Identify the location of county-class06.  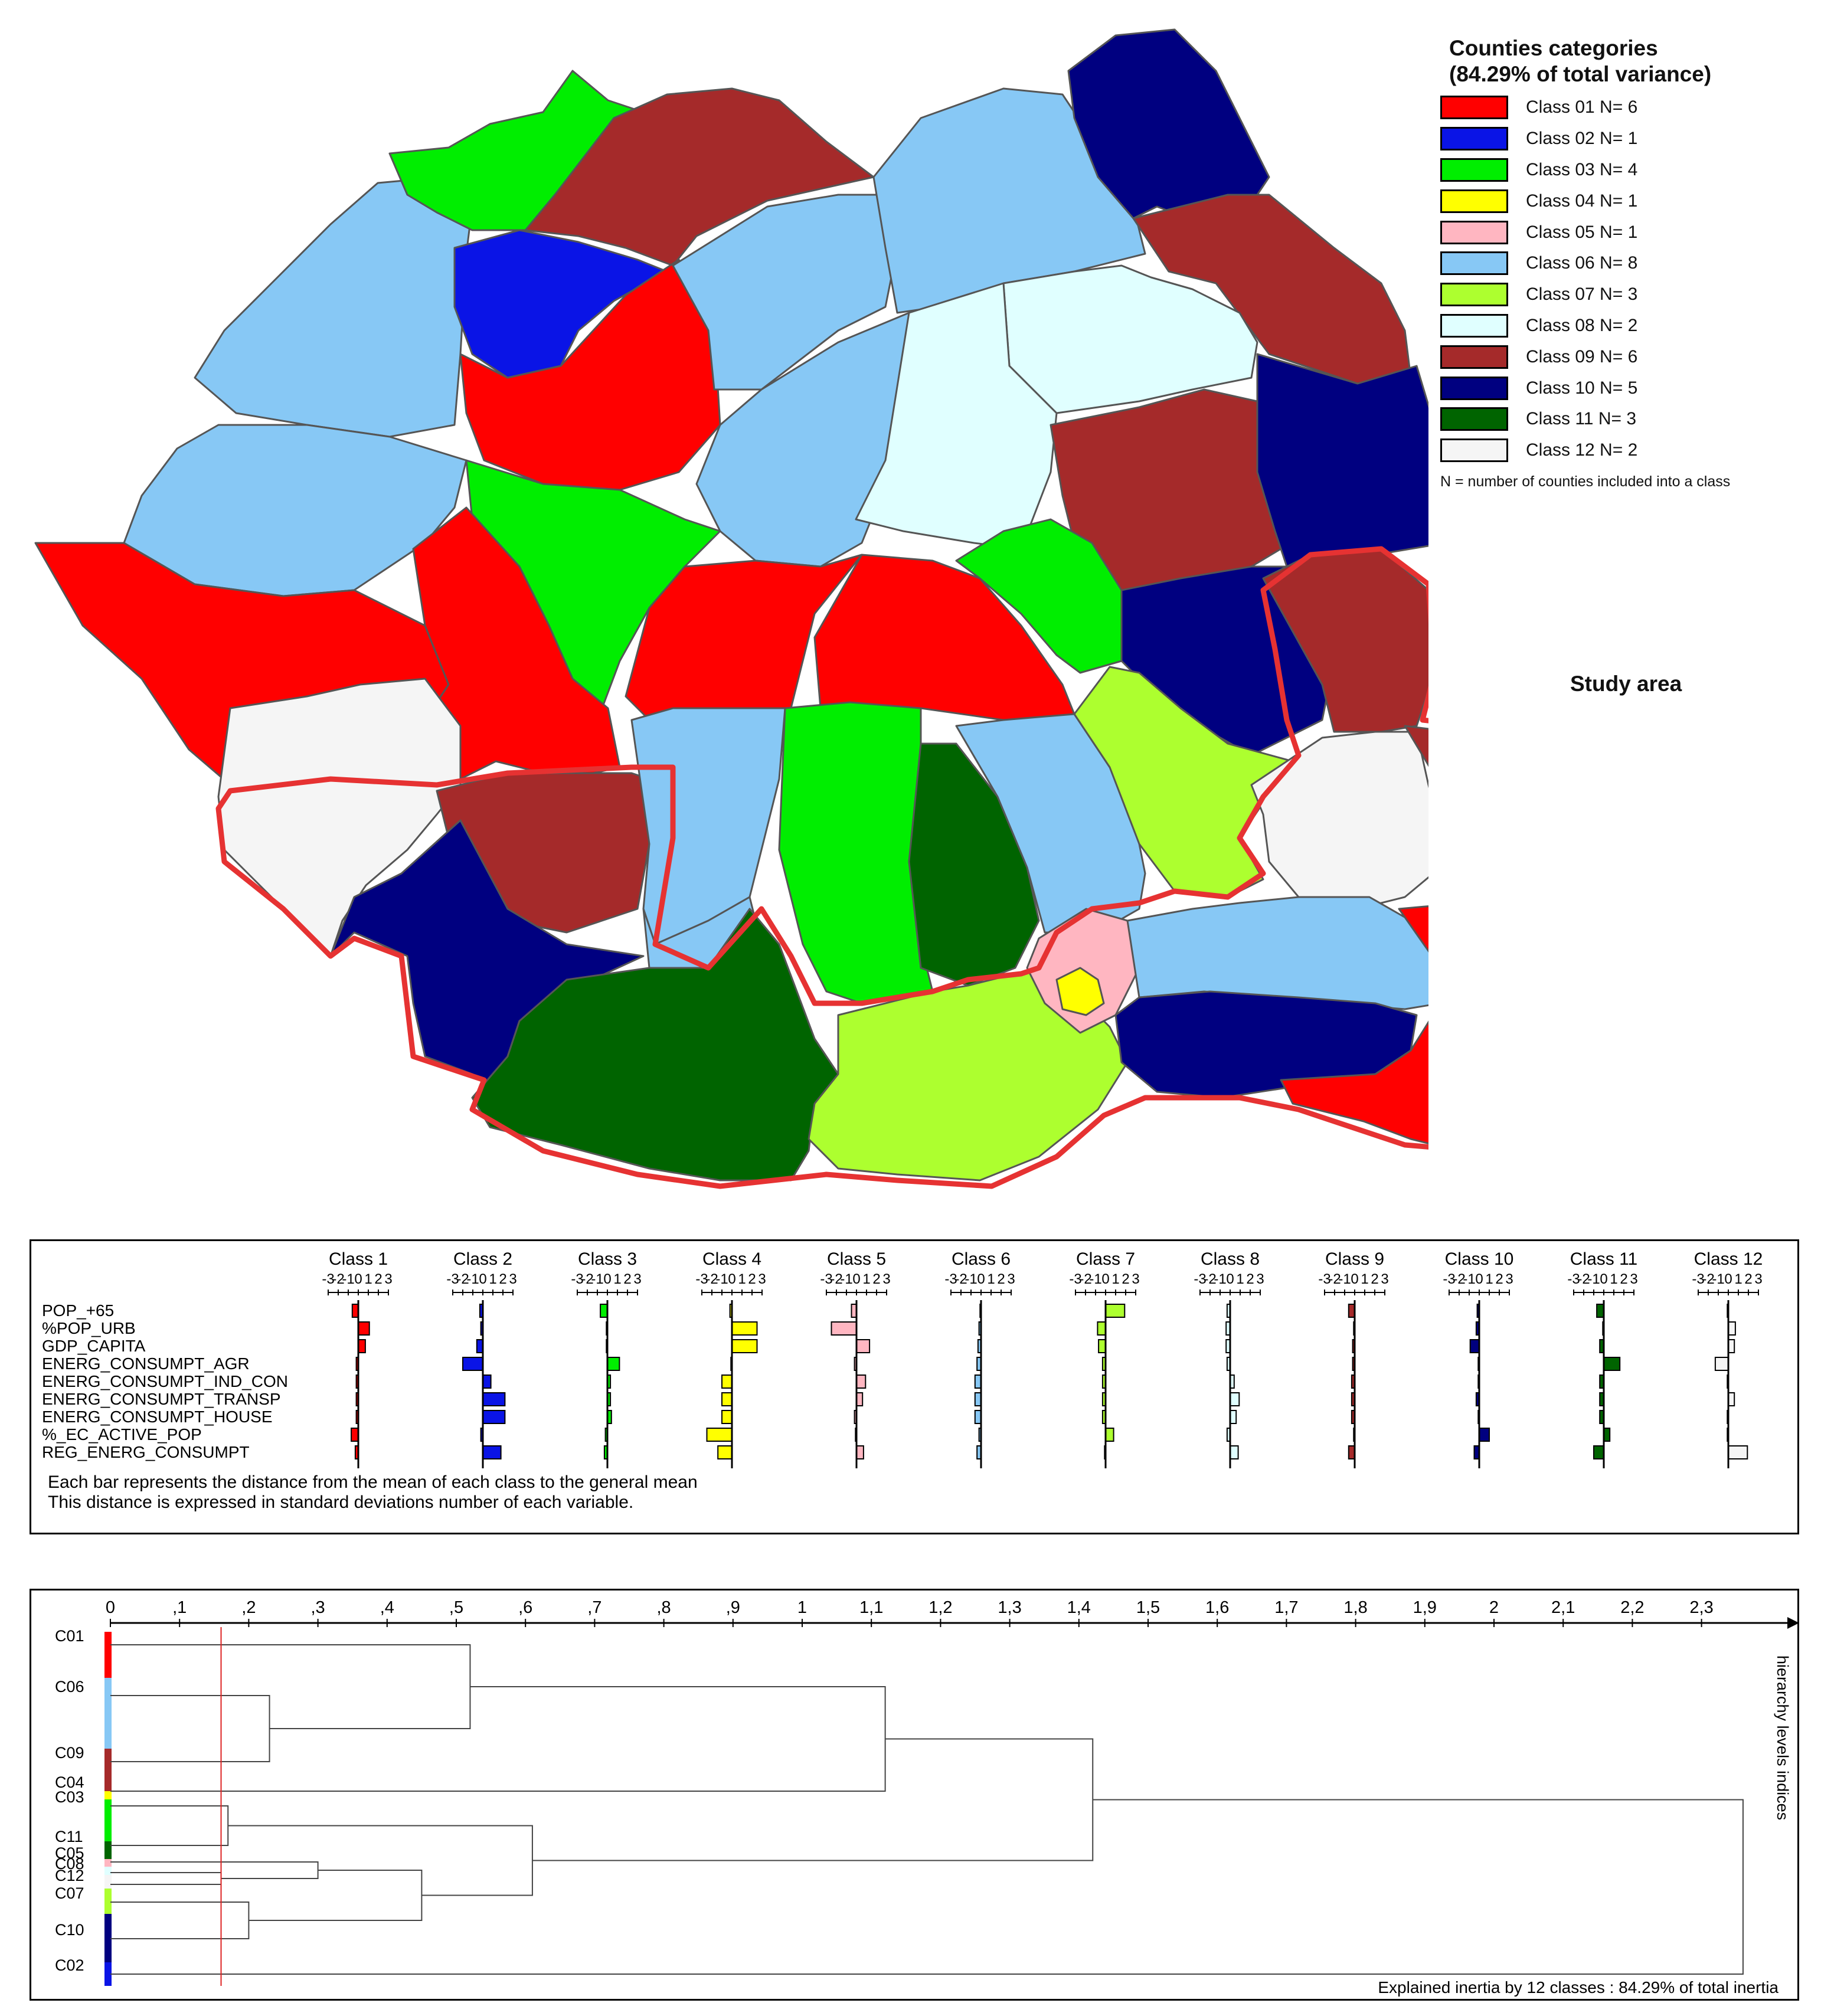
(333, 307).